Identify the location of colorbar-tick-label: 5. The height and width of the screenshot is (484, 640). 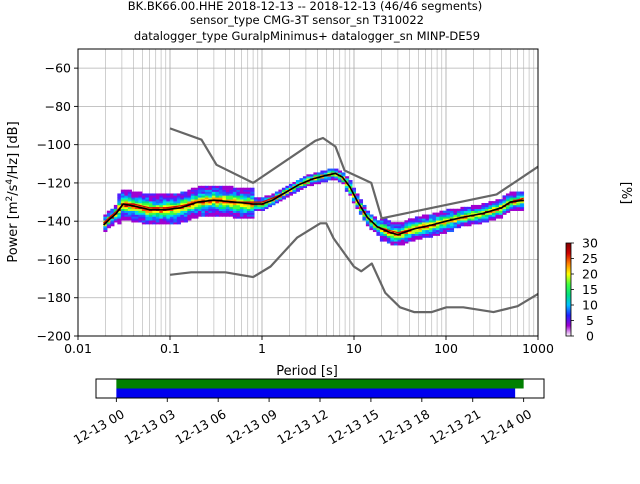
(590, 320).